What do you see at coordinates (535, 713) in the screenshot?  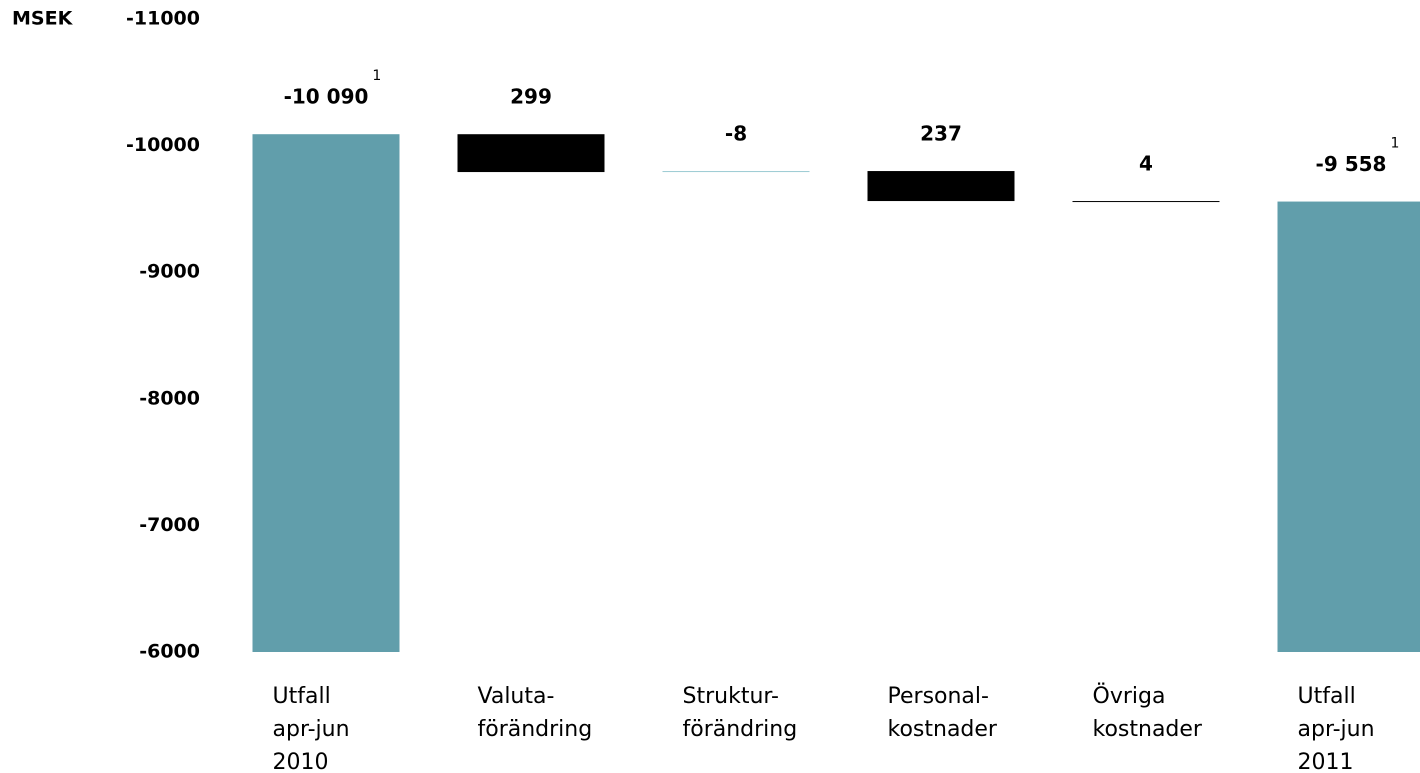 I see `x-tick-label: Valuta-förändring` at bounding box center [535, 713].